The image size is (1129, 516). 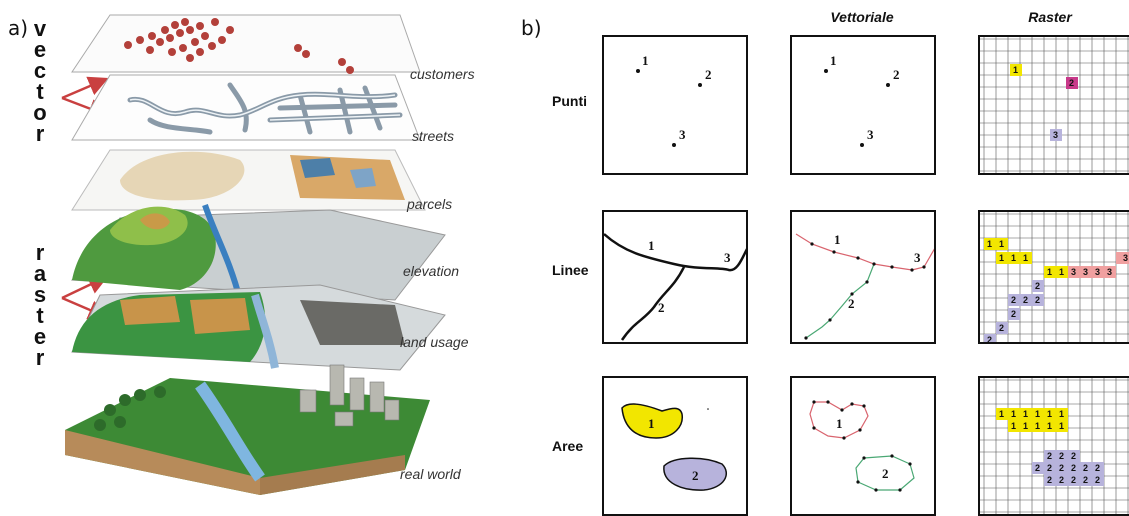 I want to click on vector-letter: c, so click(x=40, y=70).